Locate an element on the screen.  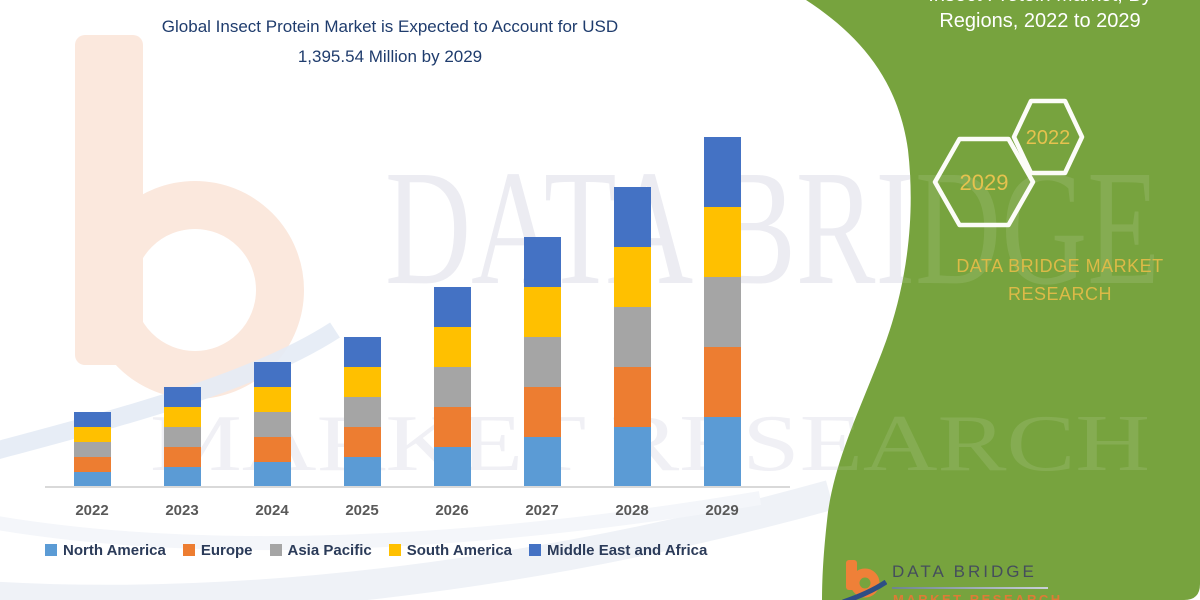
x-axis-label: 2022 is located at coordinates (92, 510).